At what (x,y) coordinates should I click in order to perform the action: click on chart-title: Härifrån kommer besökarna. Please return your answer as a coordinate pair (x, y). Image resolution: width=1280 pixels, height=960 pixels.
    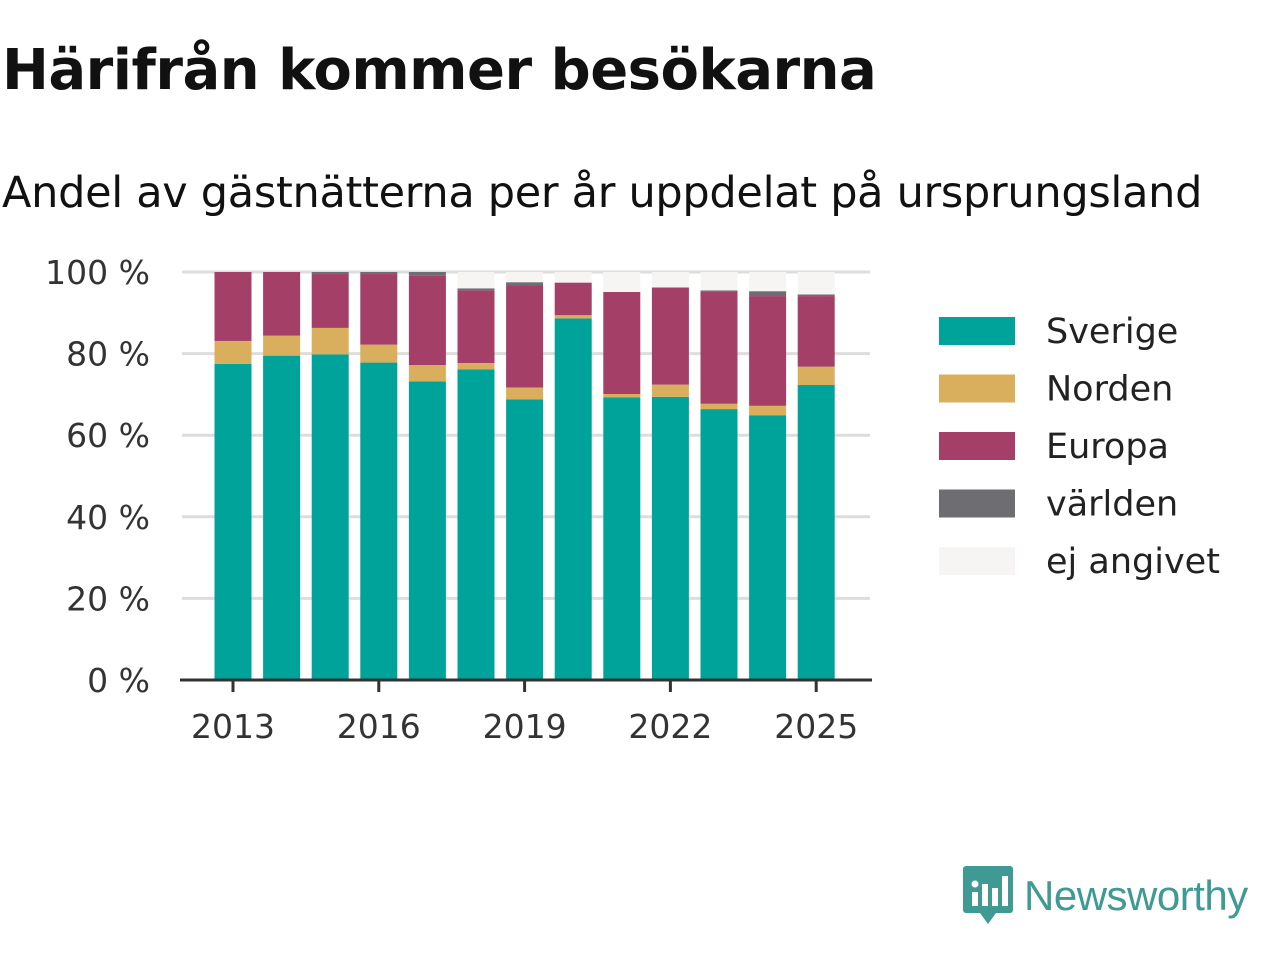
    Looking at the image, I should click on (439, 70).